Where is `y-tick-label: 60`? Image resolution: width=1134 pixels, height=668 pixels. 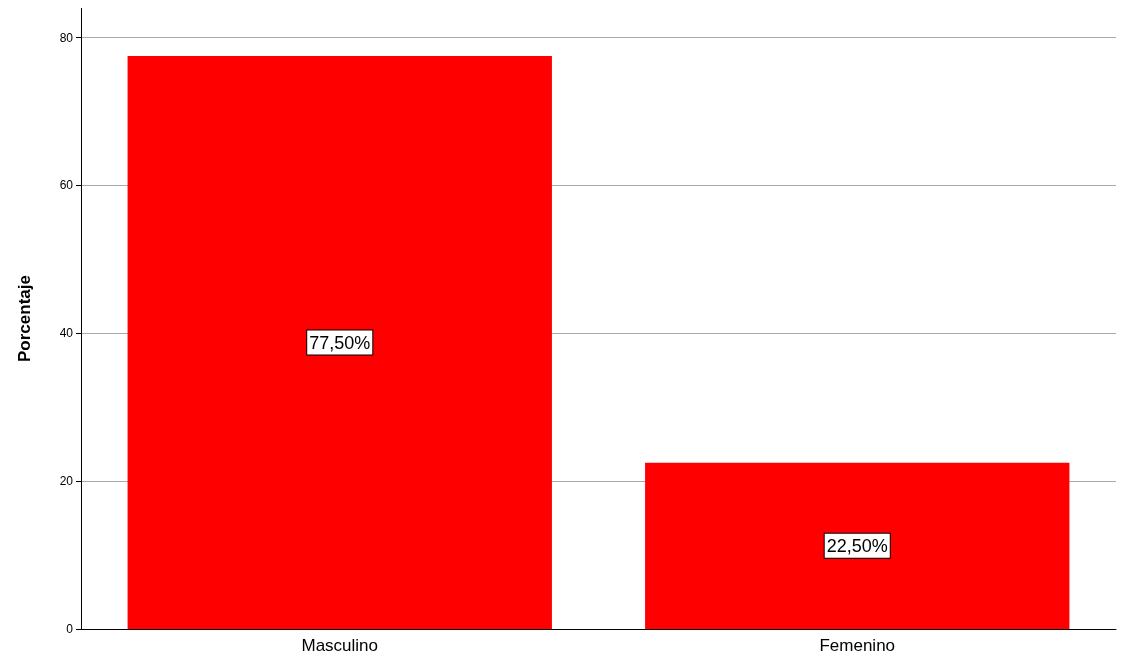 y-tick-label: 60 is located at coordinates (66, 185).